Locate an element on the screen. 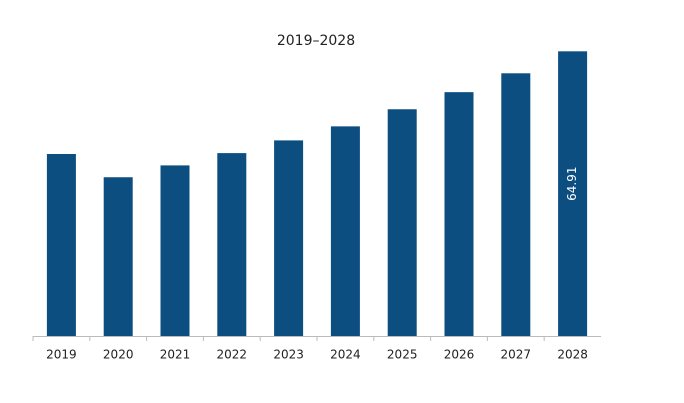 This screenshot has height=403, width=684. x-tick-label: 2023 is located at coordinates (288, 355).